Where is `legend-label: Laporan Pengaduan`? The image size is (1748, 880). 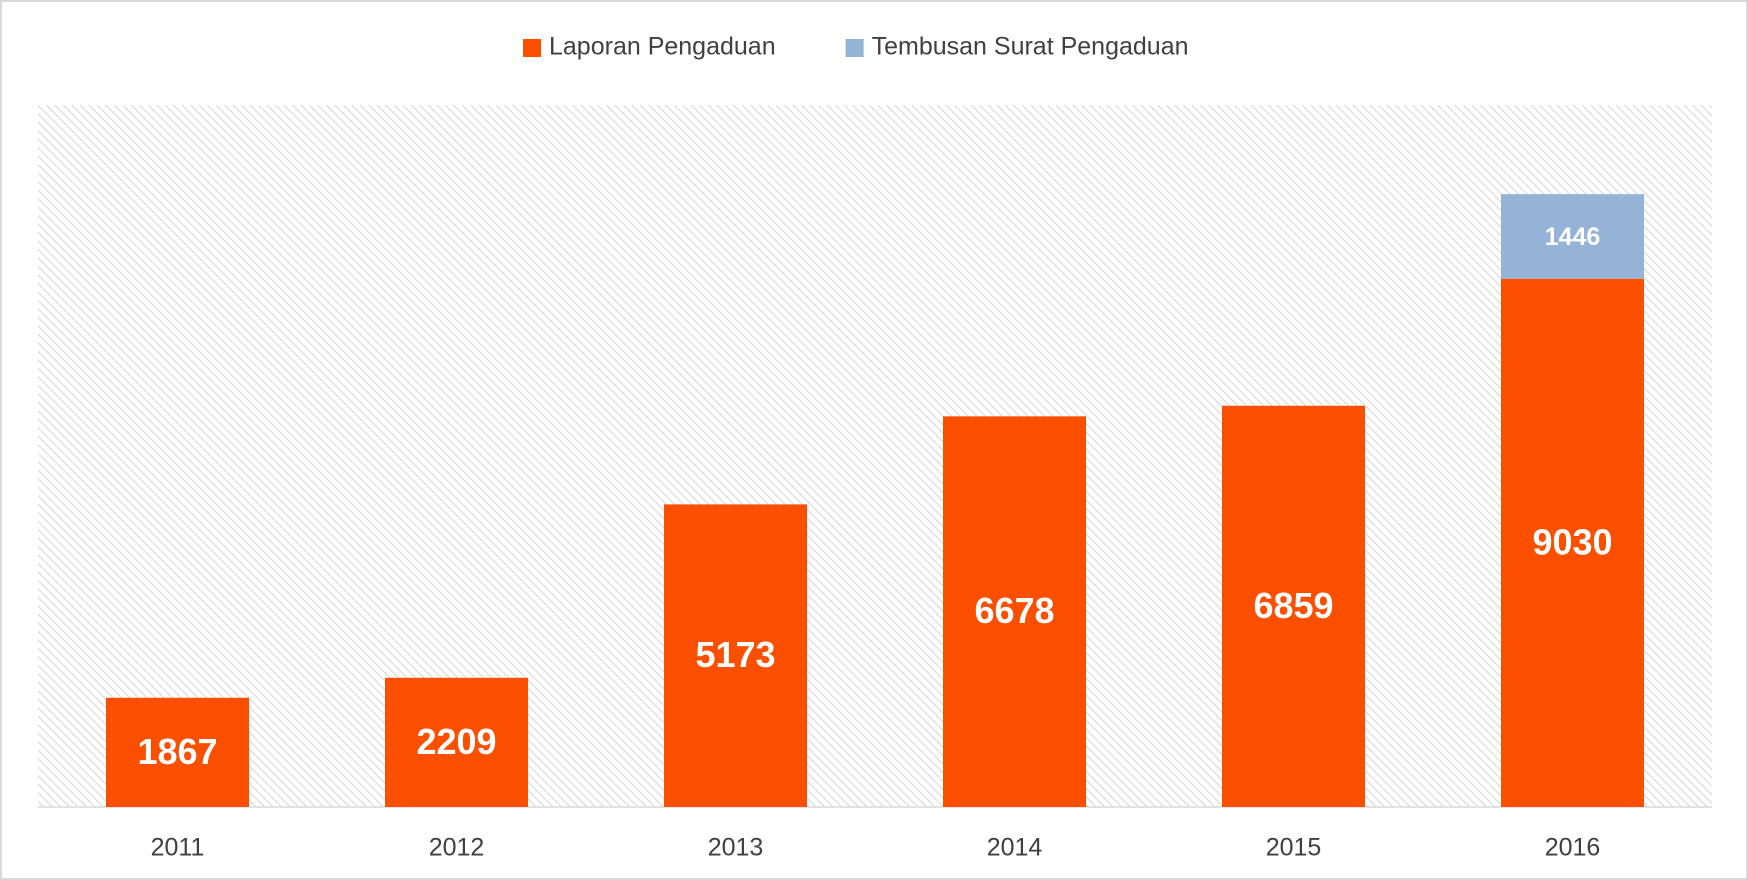
legend-label: Laporan Pengaduan is located at coordinates (662, 47).